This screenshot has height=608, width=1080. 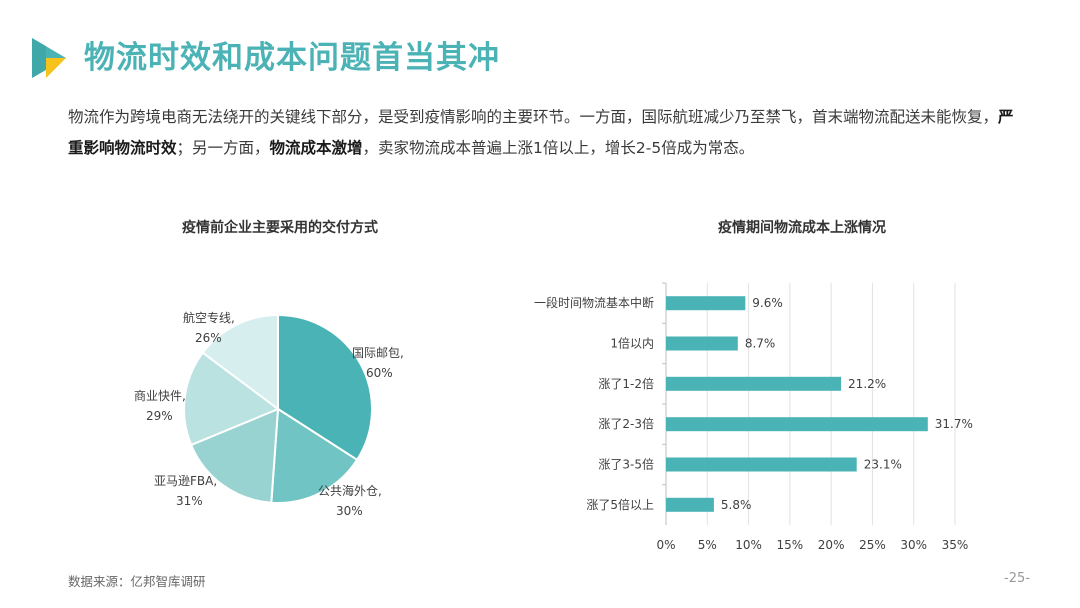 I want to click on category-label: 1倍以内, so click(x=632, y=343).